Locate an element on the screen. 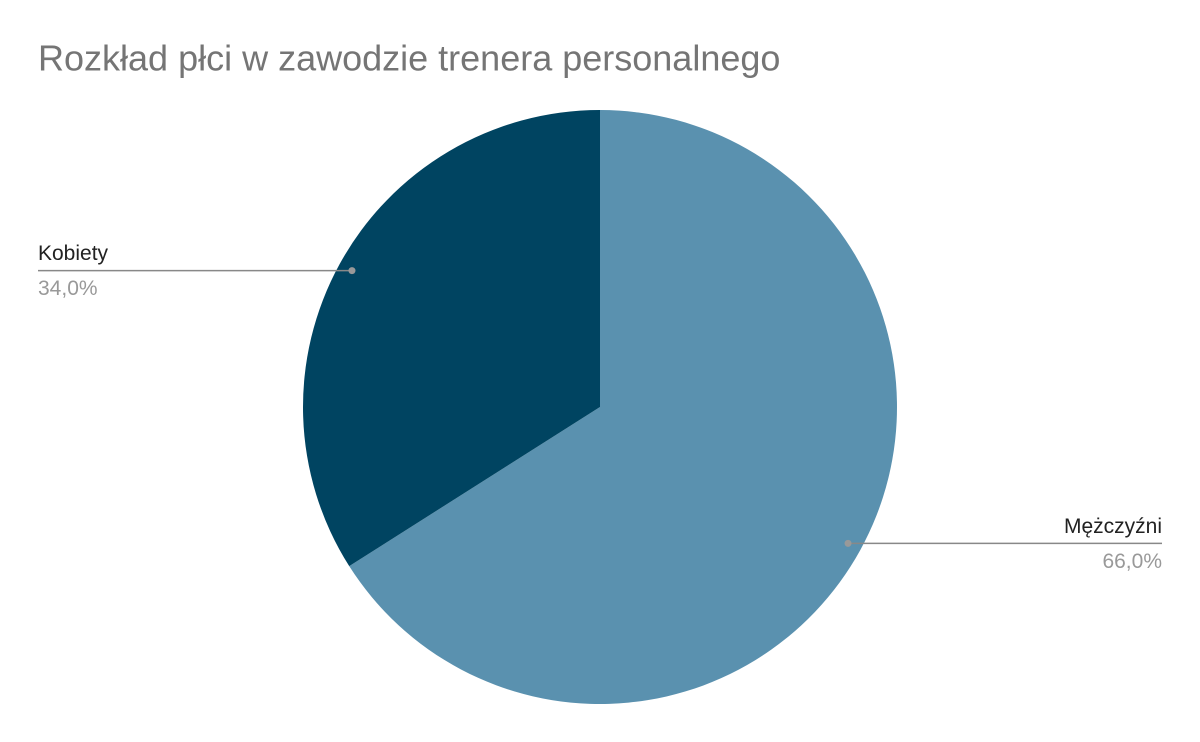  slice-value-label: 34,0% is located at coordinates (68, 288).